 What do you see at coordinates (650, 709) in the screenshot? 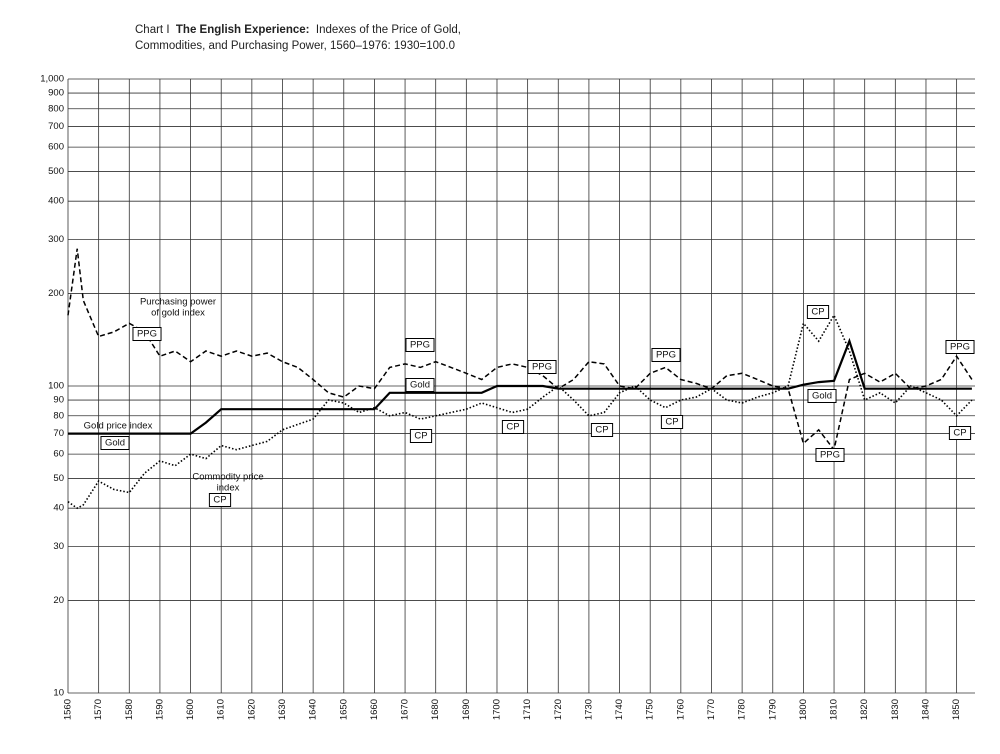
I see `x-tick-label: 1750` at bounding box center [650, 709].